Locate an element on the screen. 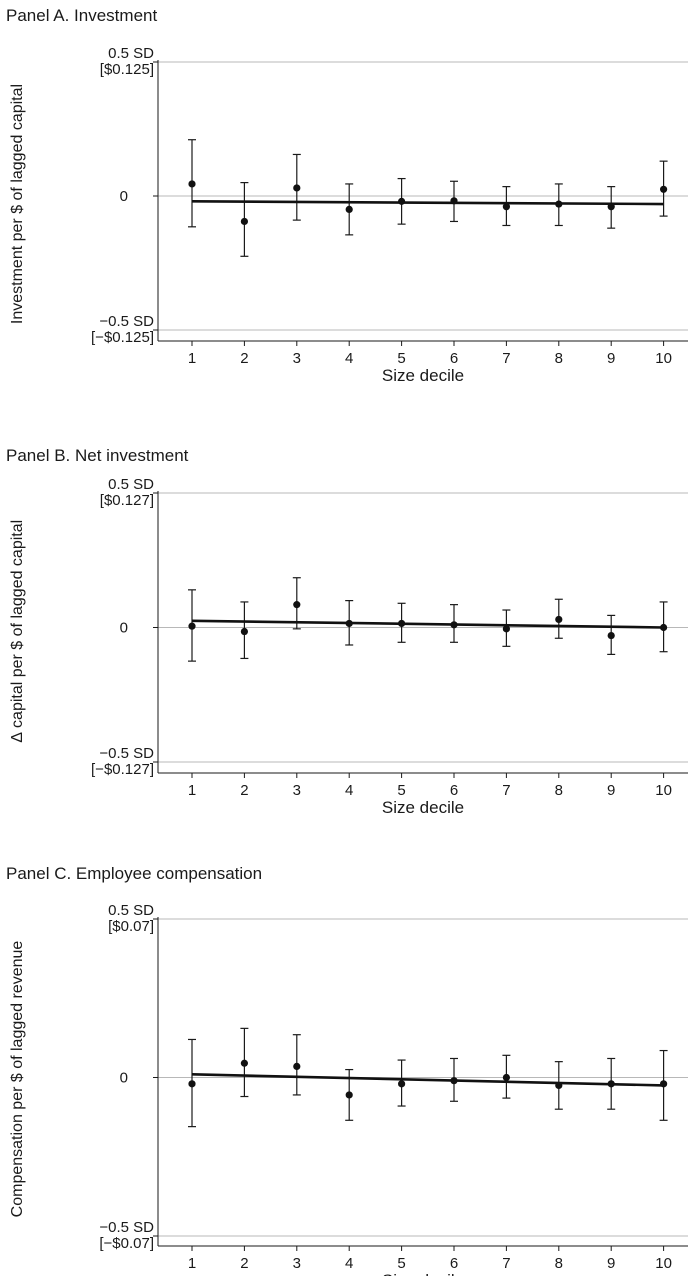 The image size is (690, 1276). y-axis-label: Investment per $ of lagged capital is located at coordinates (17, 204).